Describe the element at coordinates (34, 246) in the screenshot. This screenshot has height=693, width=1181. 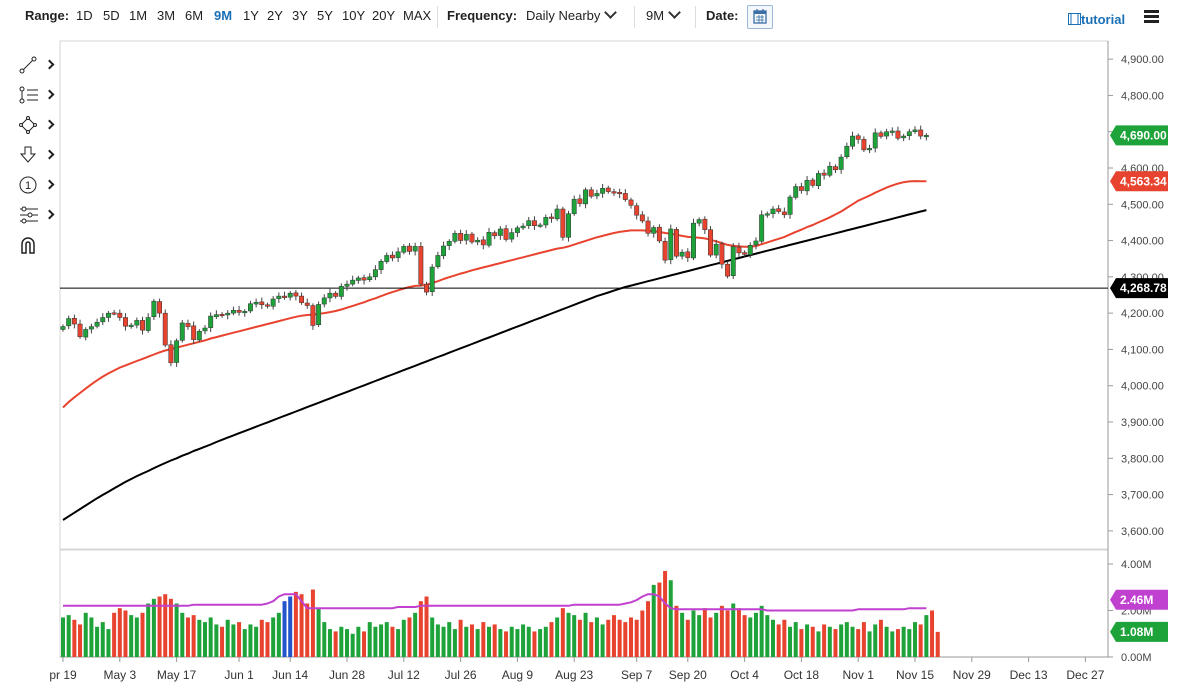
I see `magnet-tool-button` at that location.